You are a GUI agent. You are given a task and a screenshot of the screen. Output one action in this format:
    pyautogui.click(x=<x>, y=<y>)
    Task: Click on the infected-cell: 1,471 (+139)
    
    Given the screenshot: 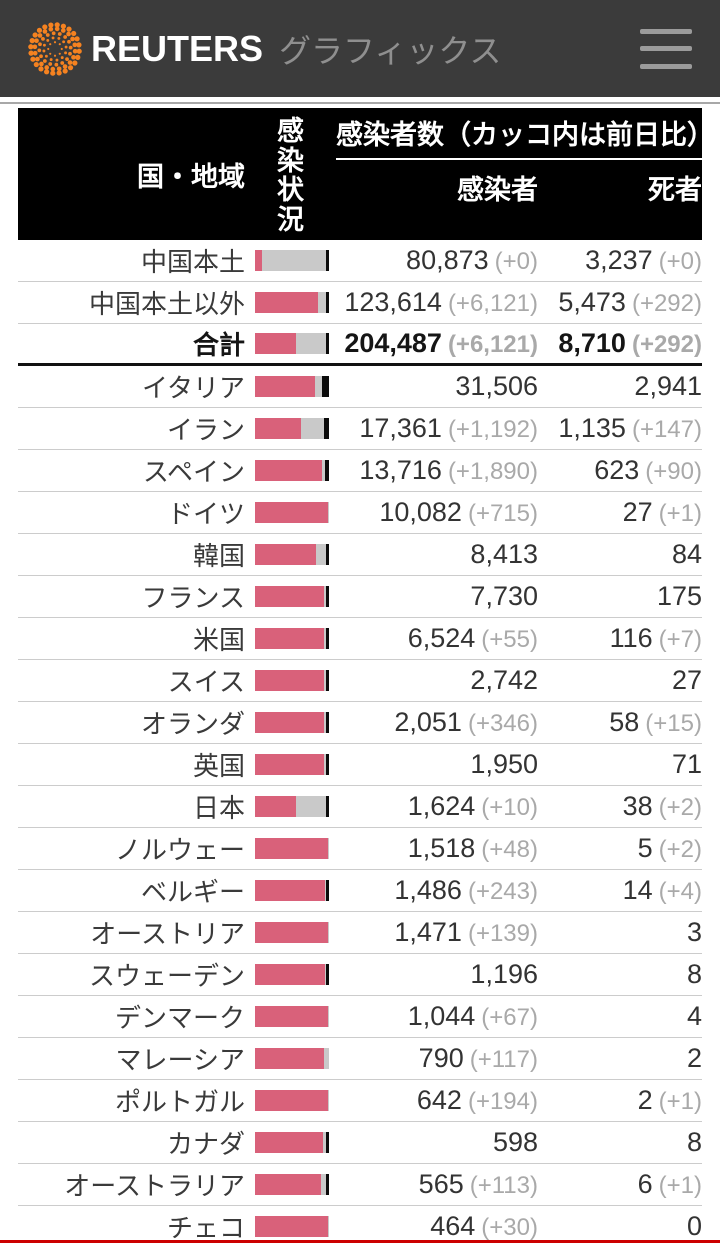 What is the action you would take?
    pyautogui.click(x=433, y=932)
    